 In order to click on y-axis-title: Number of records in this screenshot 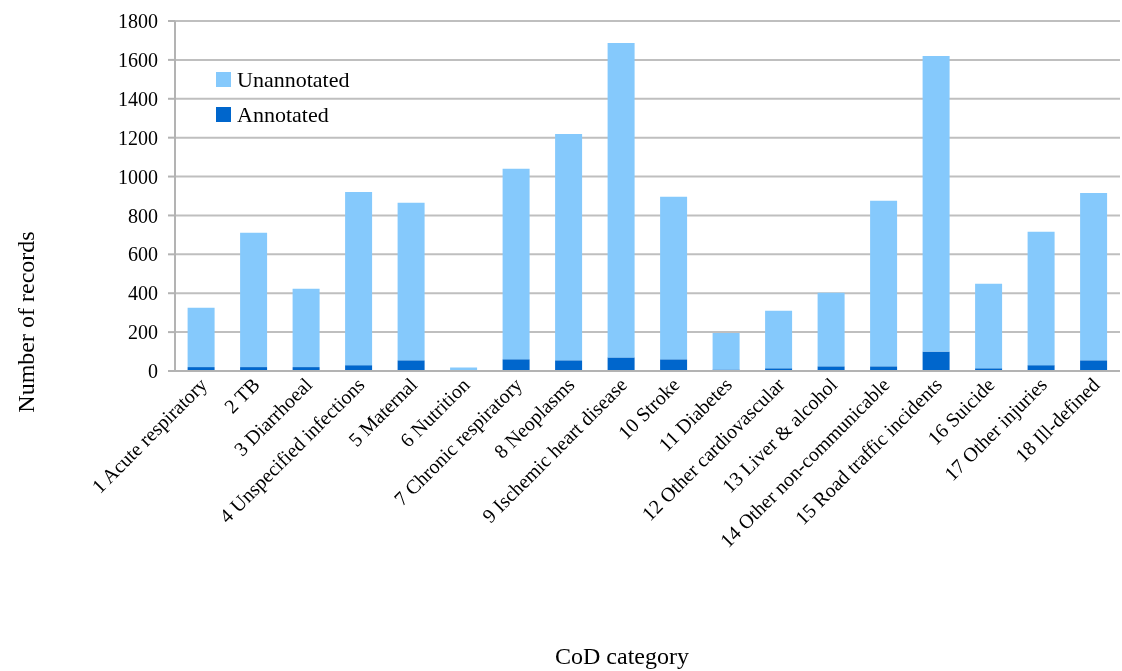, I will do `click(26, 322)`.